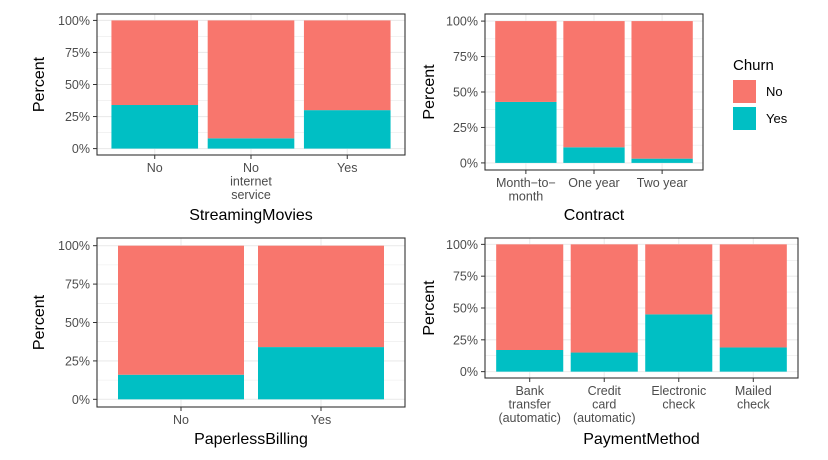 The image size is (828, 460). I want to click on x-axis-title: PaymentMethod, so click(641, 439).